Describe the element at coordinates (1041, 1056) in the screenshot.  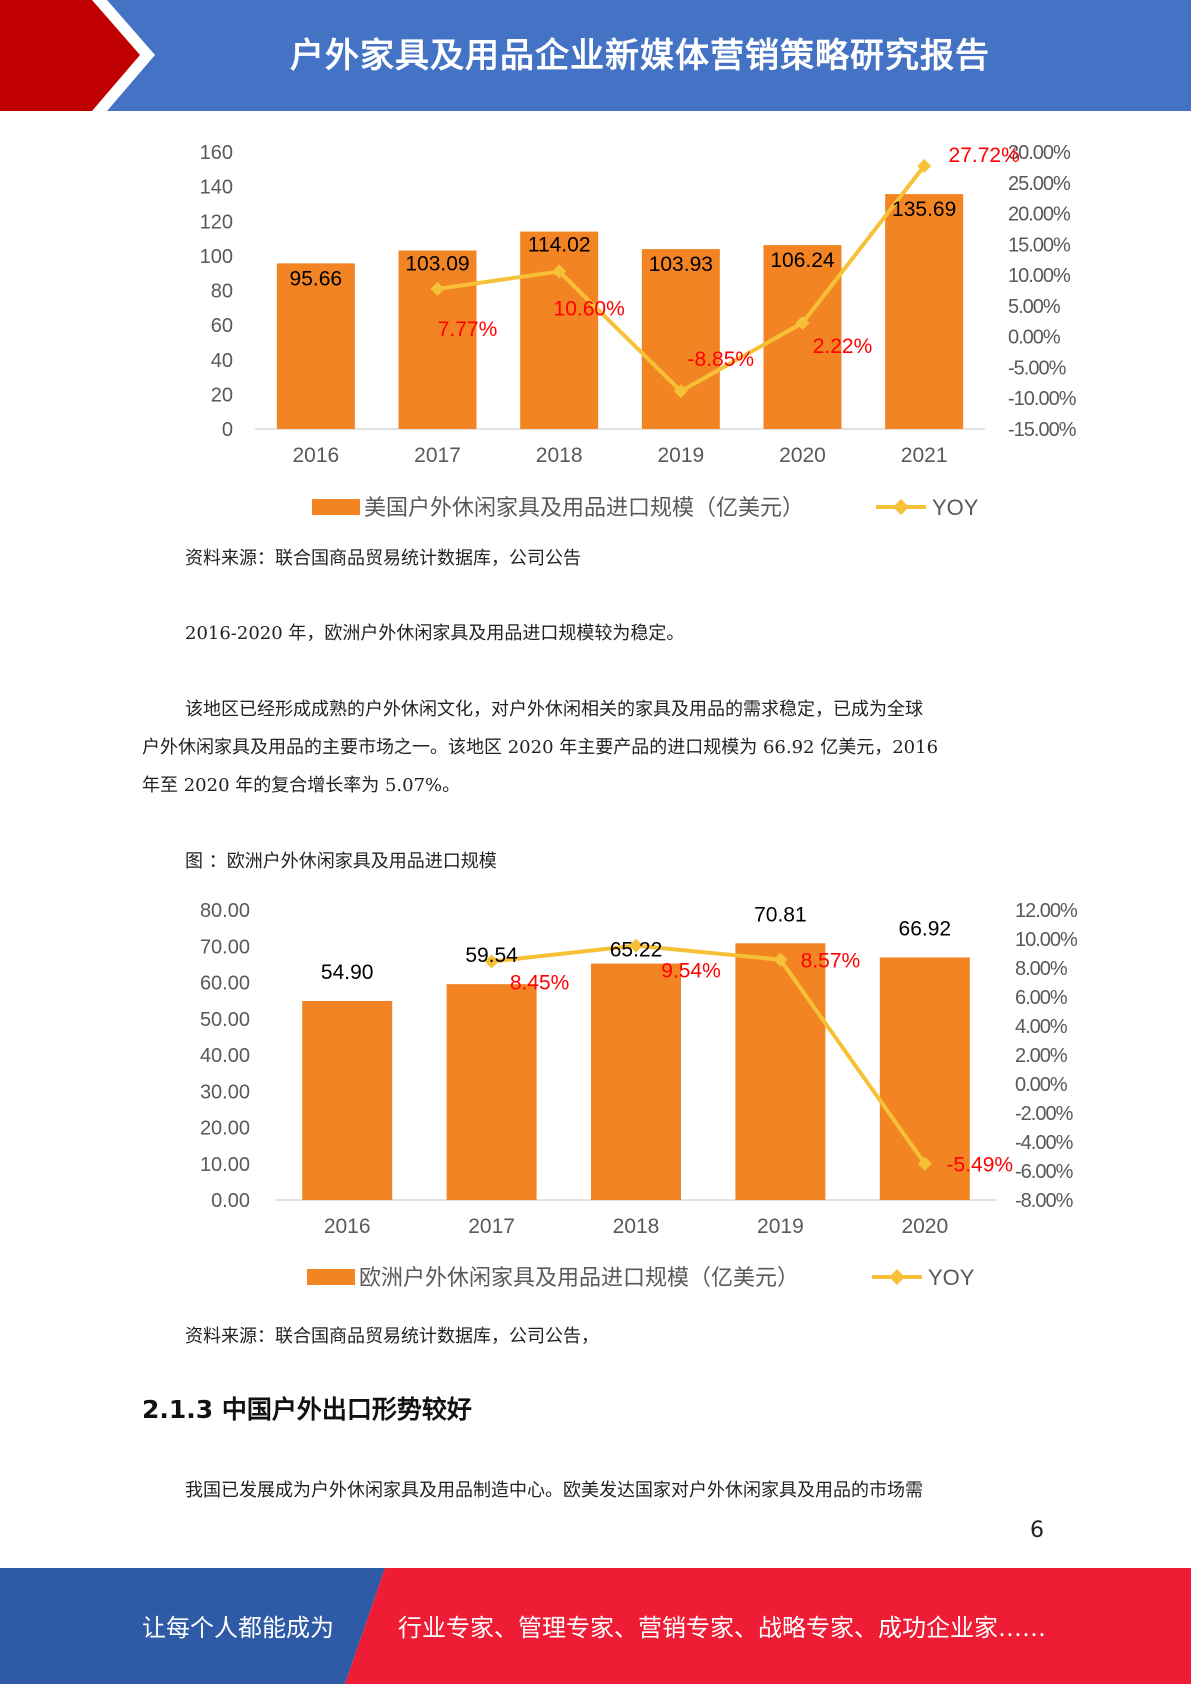
I see `y2-axis-tick-label: 2.00%` at that location.